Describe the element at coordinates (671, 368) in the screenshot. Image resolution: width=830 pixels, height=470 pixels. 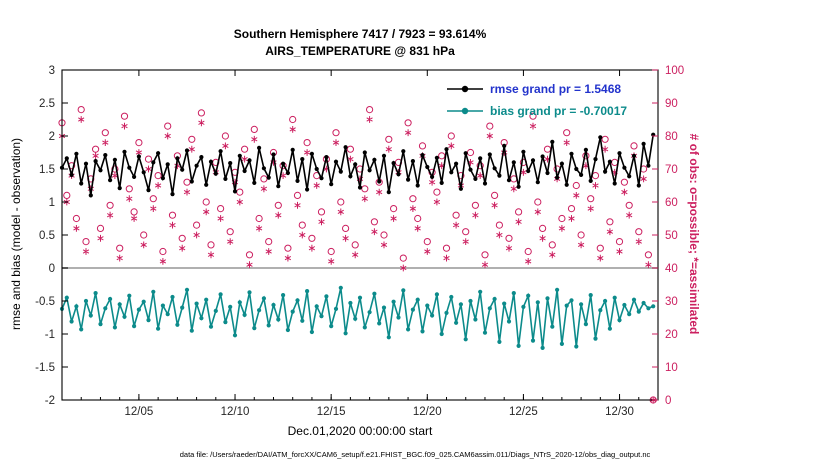
I see `right-tick-label: 10` at that location.